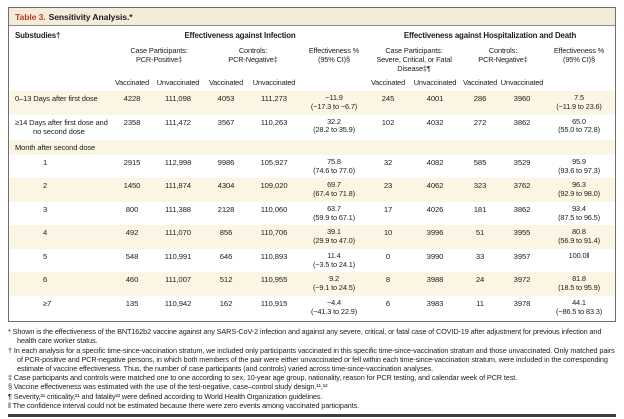 The image size is (624, 419). Describe the element at coordinates (388, 280) in the screenshot. I see `cell-value: 8` at that location.